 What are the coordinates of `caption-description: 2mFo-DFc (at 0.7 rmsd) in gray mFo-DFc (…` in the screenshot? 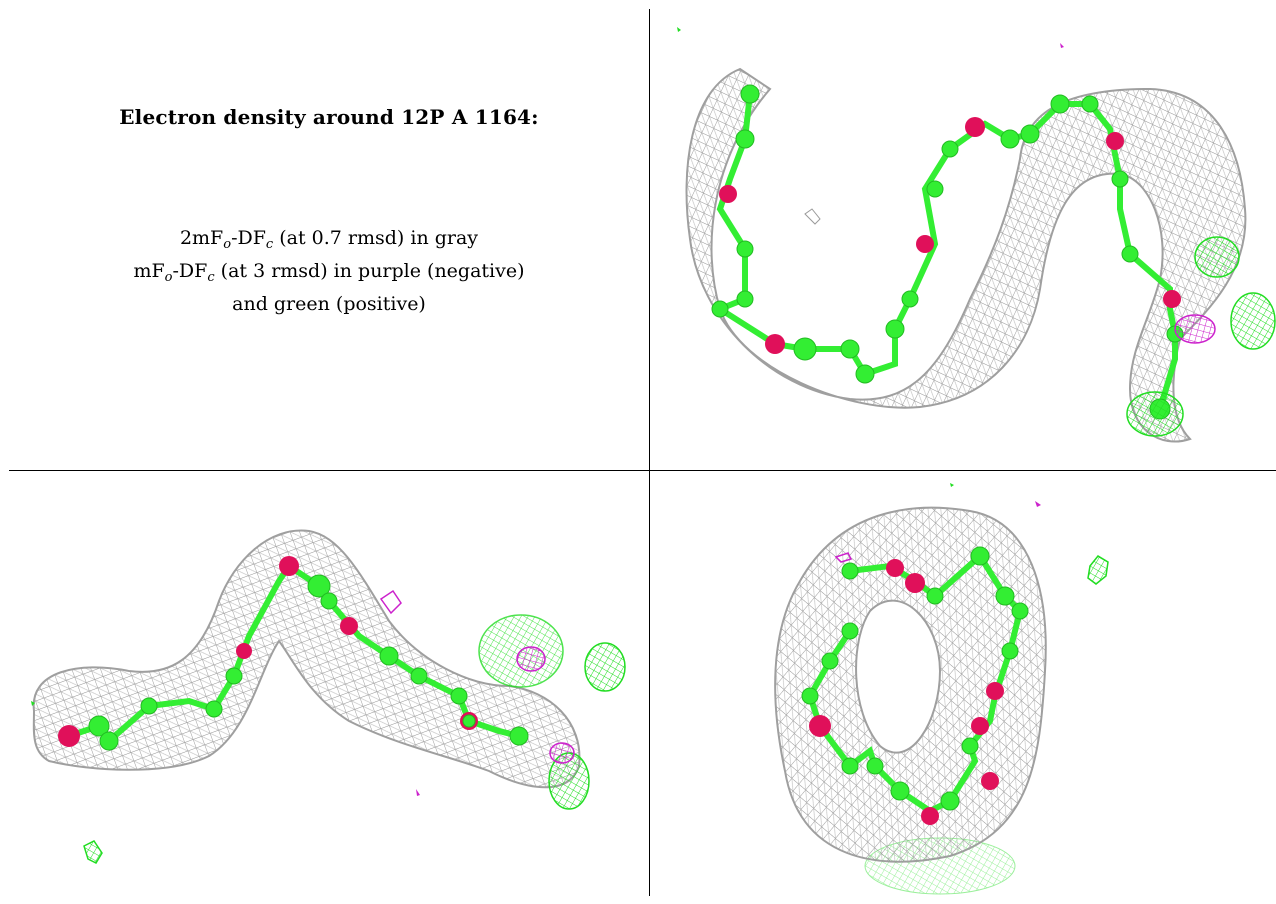 It's located at (329, 271).